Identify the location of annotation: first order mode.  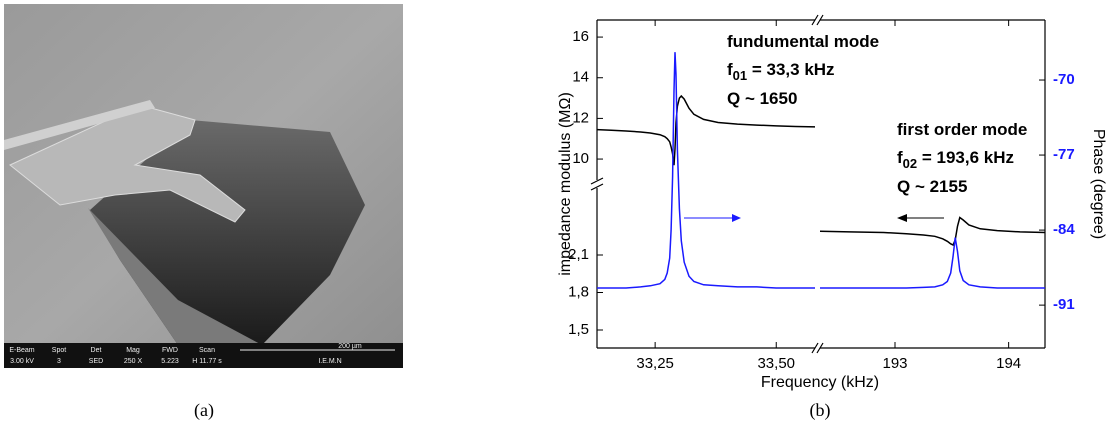
(962, 129).